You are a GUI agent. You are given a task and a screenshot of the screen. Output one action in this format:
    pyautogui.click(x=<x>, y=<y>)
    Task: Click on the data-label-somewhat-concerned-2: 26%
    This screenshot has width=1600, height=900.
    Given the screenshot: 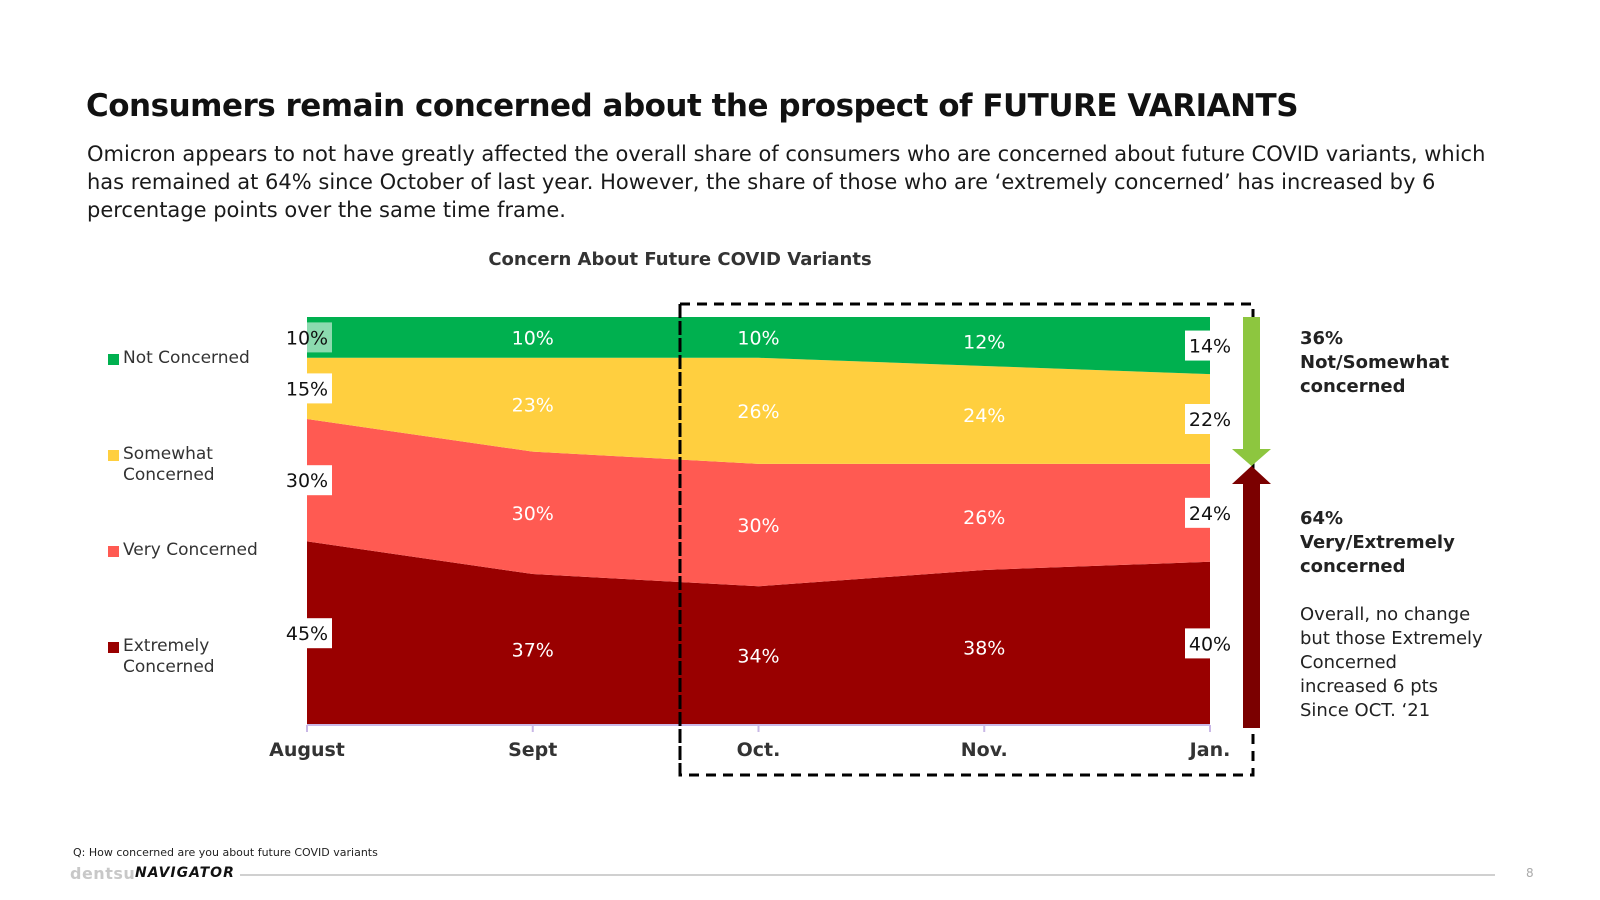 What is the action you would take?
    pyautogui.click(x=758, y=412)
    